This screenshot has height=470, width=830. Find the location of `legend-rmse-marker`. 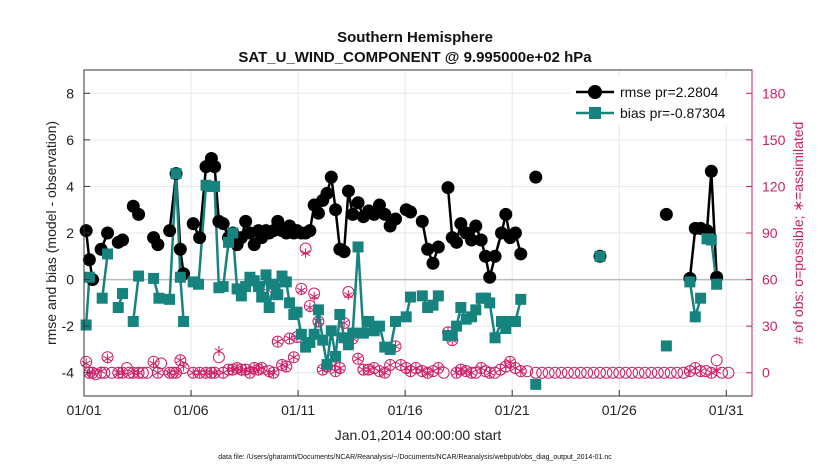

legend-rmse-marker is located at coordinates (595, 92).